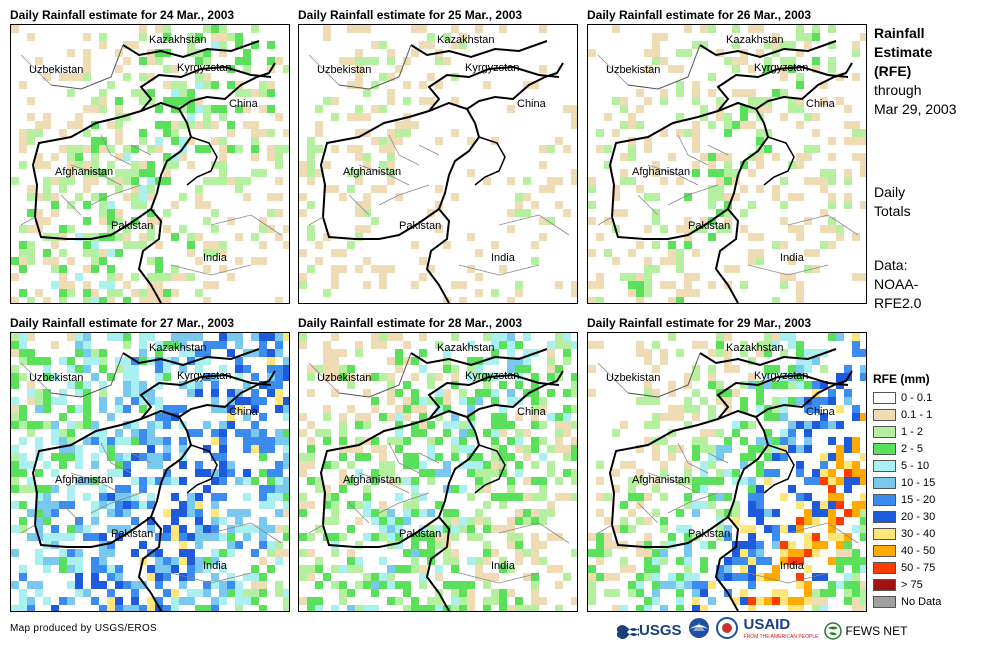  I want to click on legend-label: > 75, so click(912, 584).